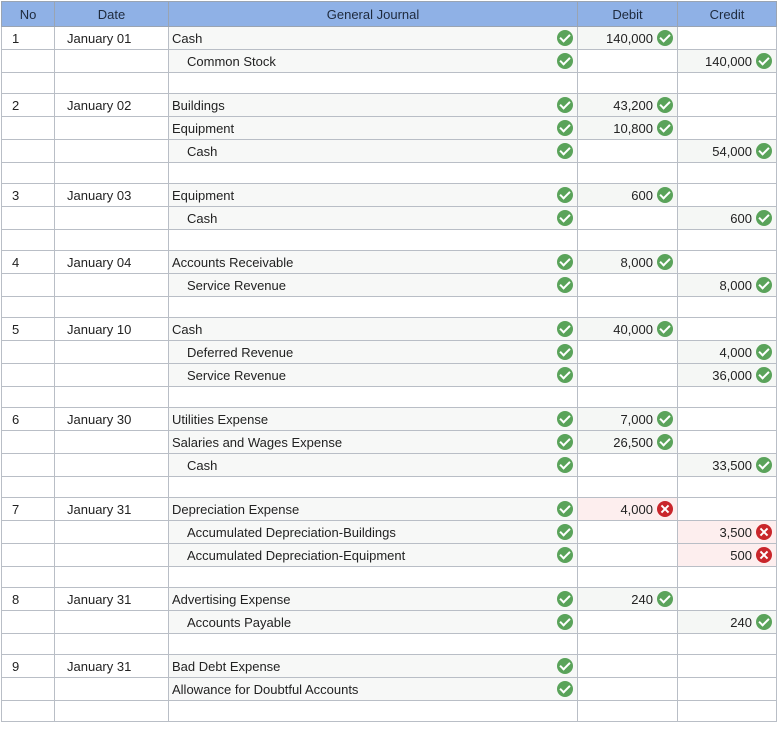  I want to click on account-select: Depreciation Expense, so click(373, 509).